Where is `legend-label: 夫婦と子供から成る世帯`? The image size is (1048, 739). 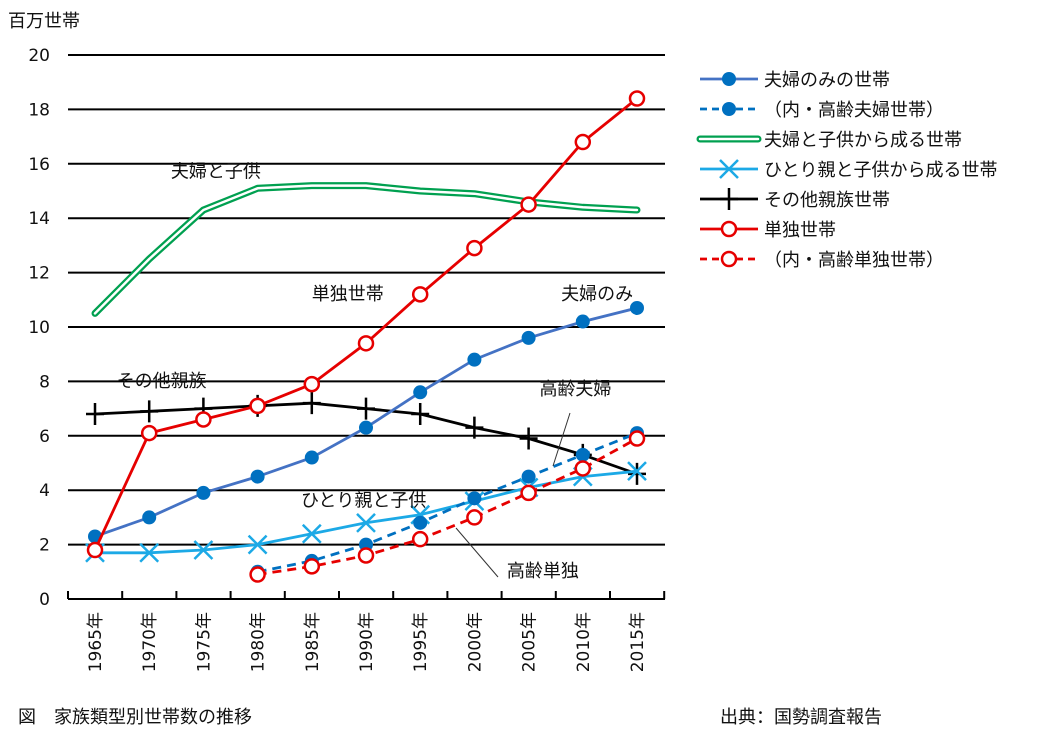 legend-label: 夫婦と子供から成る世帯 is located at coordinates (863, 140).